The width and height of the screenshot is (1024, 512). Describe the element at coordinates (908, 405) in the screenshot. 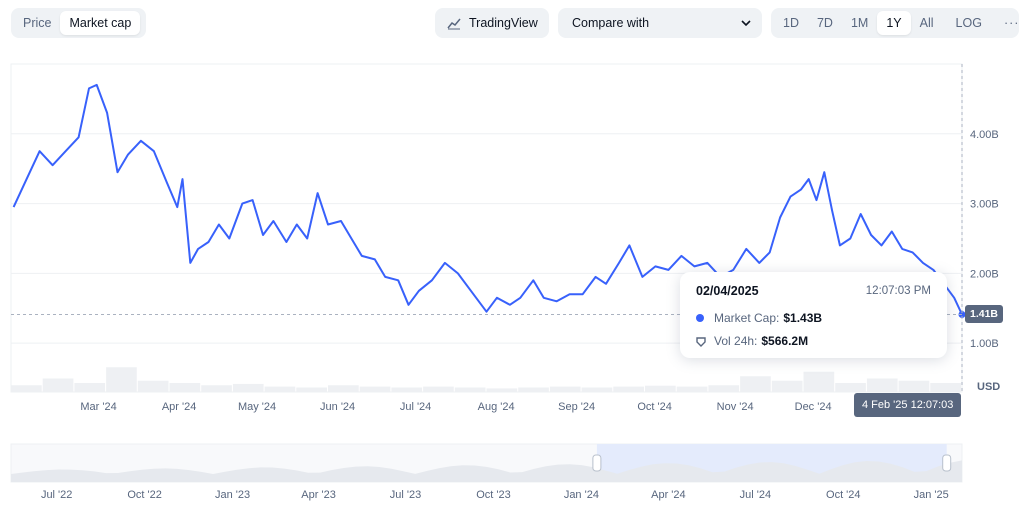

I see `crosshair-time-tag: 4 Feb '25 12:07:03` at that location.